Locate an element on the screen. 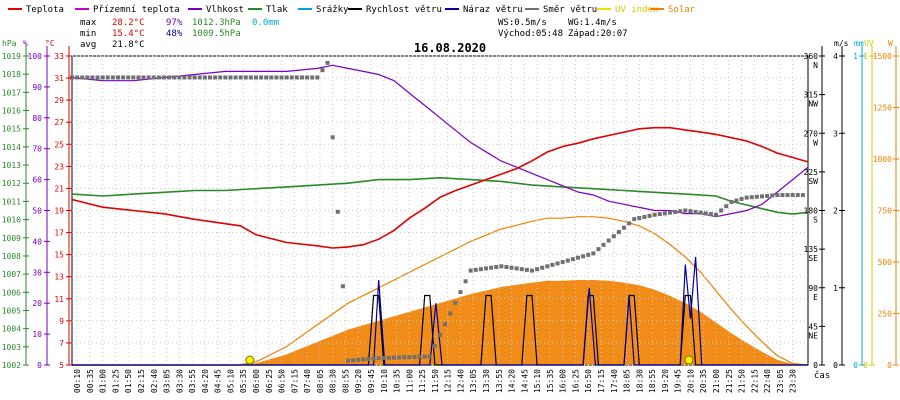 This screenshot has height=400, width=900. axis-label: m/s is located at coordinates (841, 43).